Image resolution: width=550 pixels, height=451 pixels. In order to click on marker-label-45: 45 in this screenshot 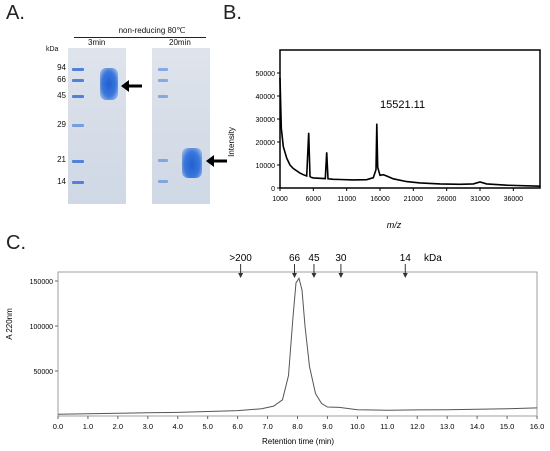, I will do `click(61, 95)`.